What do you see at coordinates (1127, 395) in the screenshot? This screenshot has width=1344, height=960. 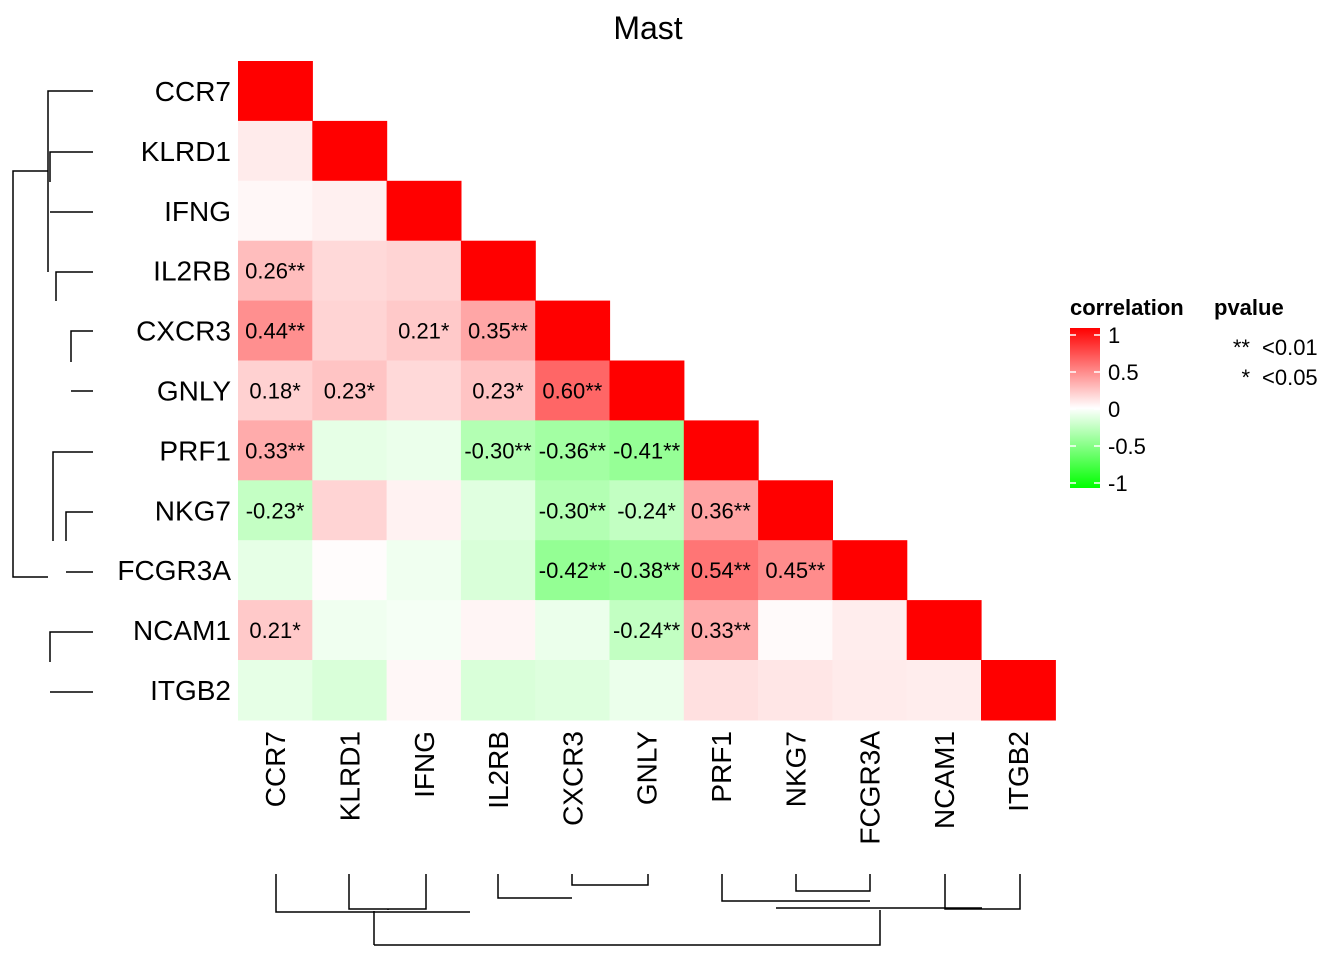 I see `correlation-legend: correlation 1 0.5 0 -0.5 -1` at bounding box center [1127, 395].